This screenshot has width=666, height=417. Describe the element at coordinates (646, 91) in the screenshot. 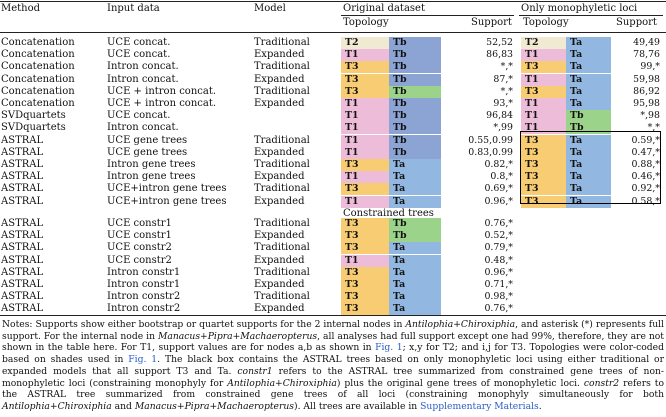

I see `mono-support-cell: 86,92` at that location.